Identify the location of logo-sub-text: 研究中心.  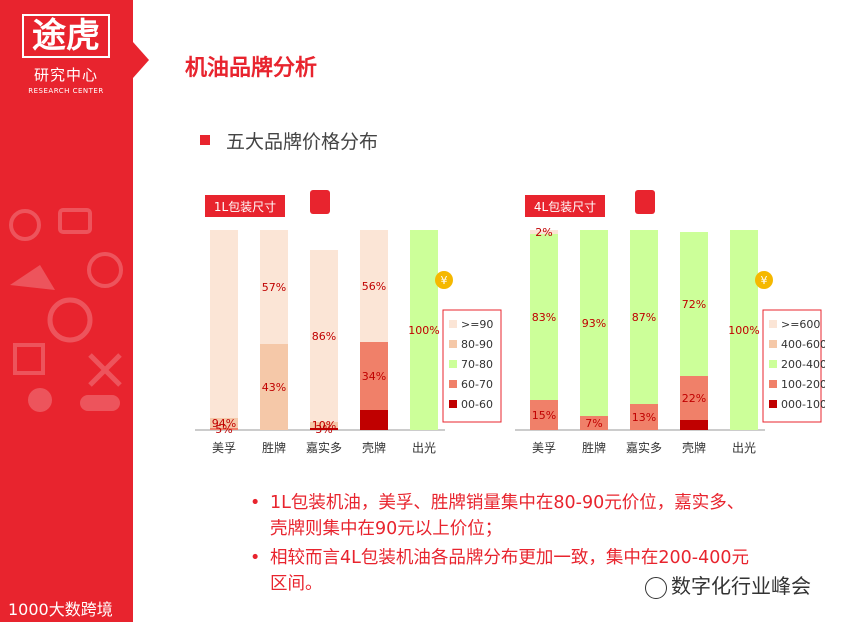
(65, 75).